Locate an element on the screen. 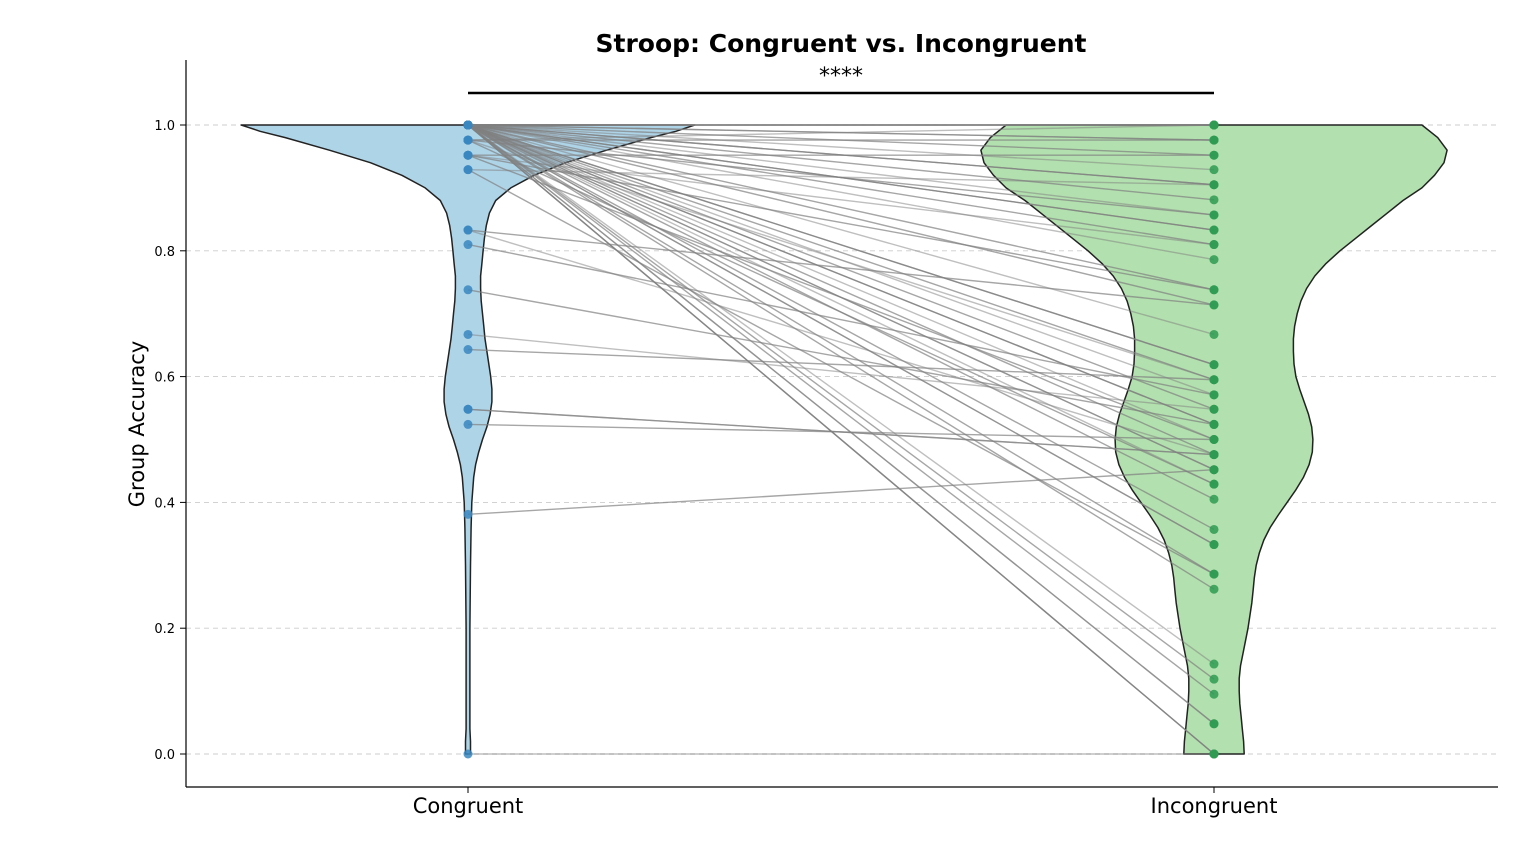 This screenshot has width=1536, height=850. significance-label: **** is located at coordinates (841, 76).